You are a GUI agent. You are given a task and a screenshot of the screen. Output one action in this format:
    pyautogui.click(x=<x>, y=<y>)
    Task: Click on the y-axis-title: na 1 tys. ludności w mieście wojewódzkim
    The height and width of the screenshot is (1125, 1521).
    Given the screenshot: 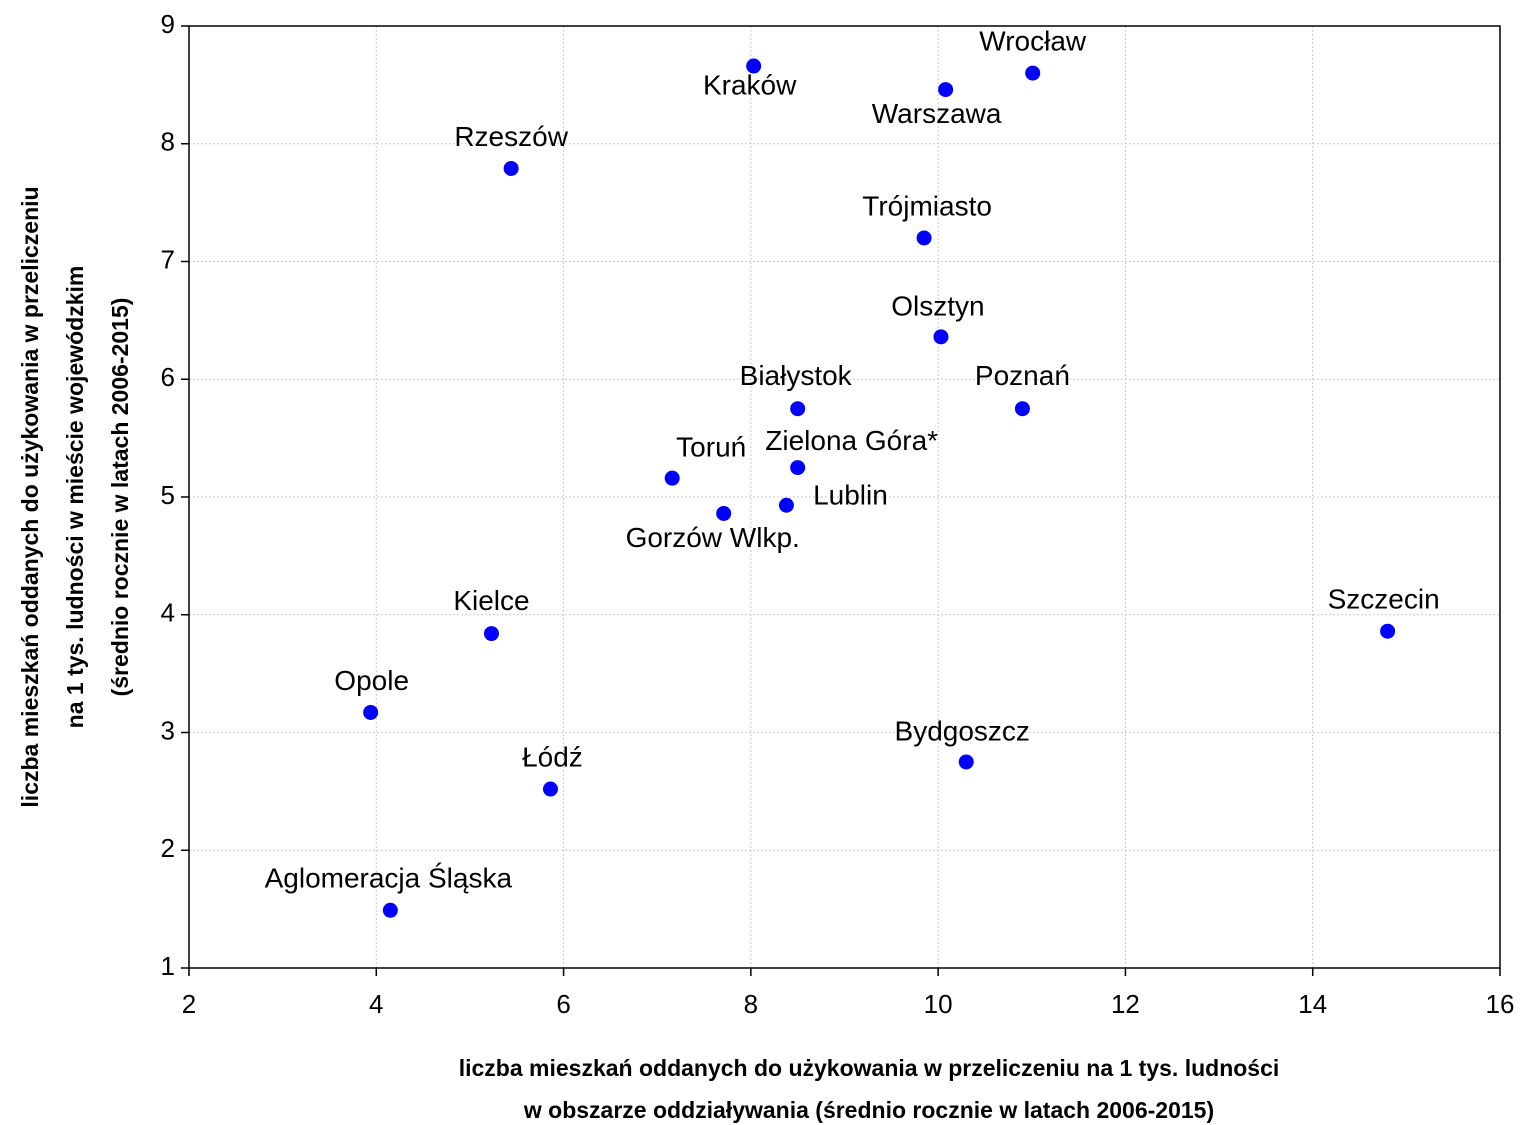 What is the action you would take?
    pyautogui.click(x=75, y=497)
    